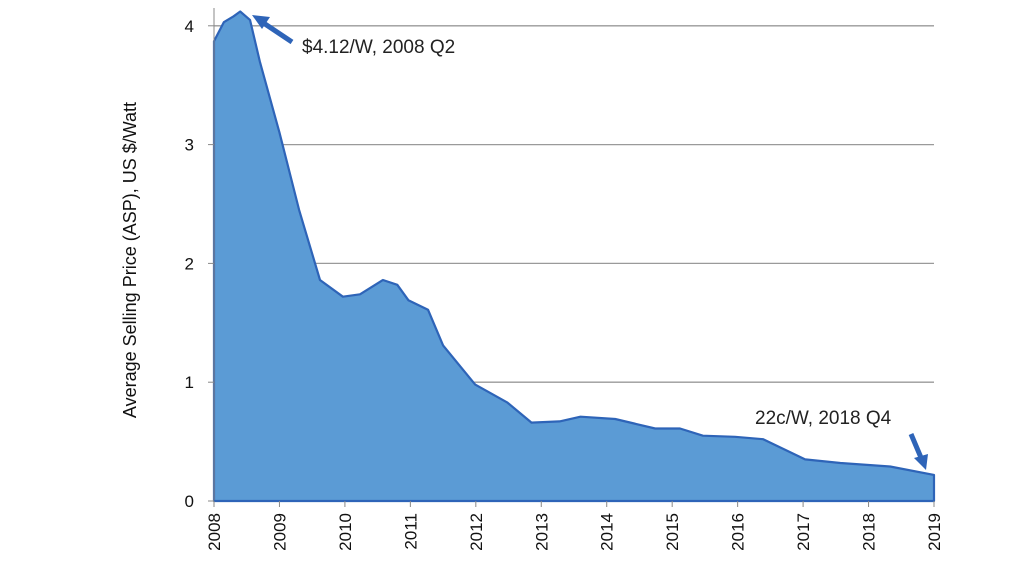  Describe the element at coordinates (214, 532) in the screenshot. I see `x-tick-label: 2008` at that location.